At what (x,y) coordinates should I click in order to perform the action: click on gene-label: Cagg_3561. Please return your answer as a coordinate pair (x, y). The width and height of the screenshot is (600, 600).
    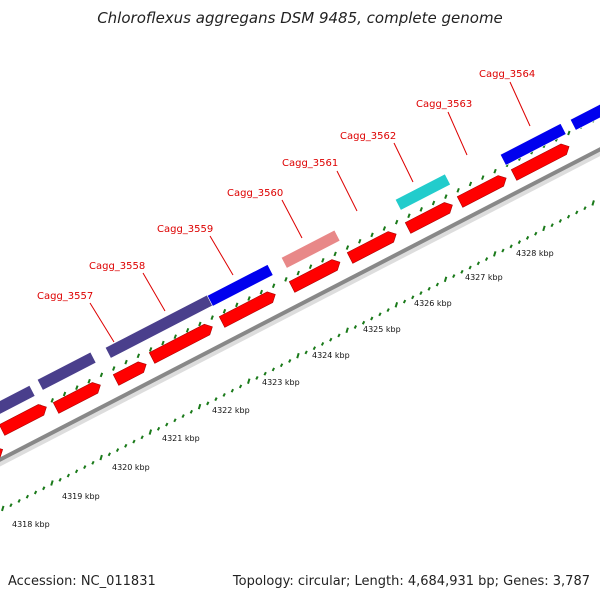
    Looking at the image, I should click on (310, 163).